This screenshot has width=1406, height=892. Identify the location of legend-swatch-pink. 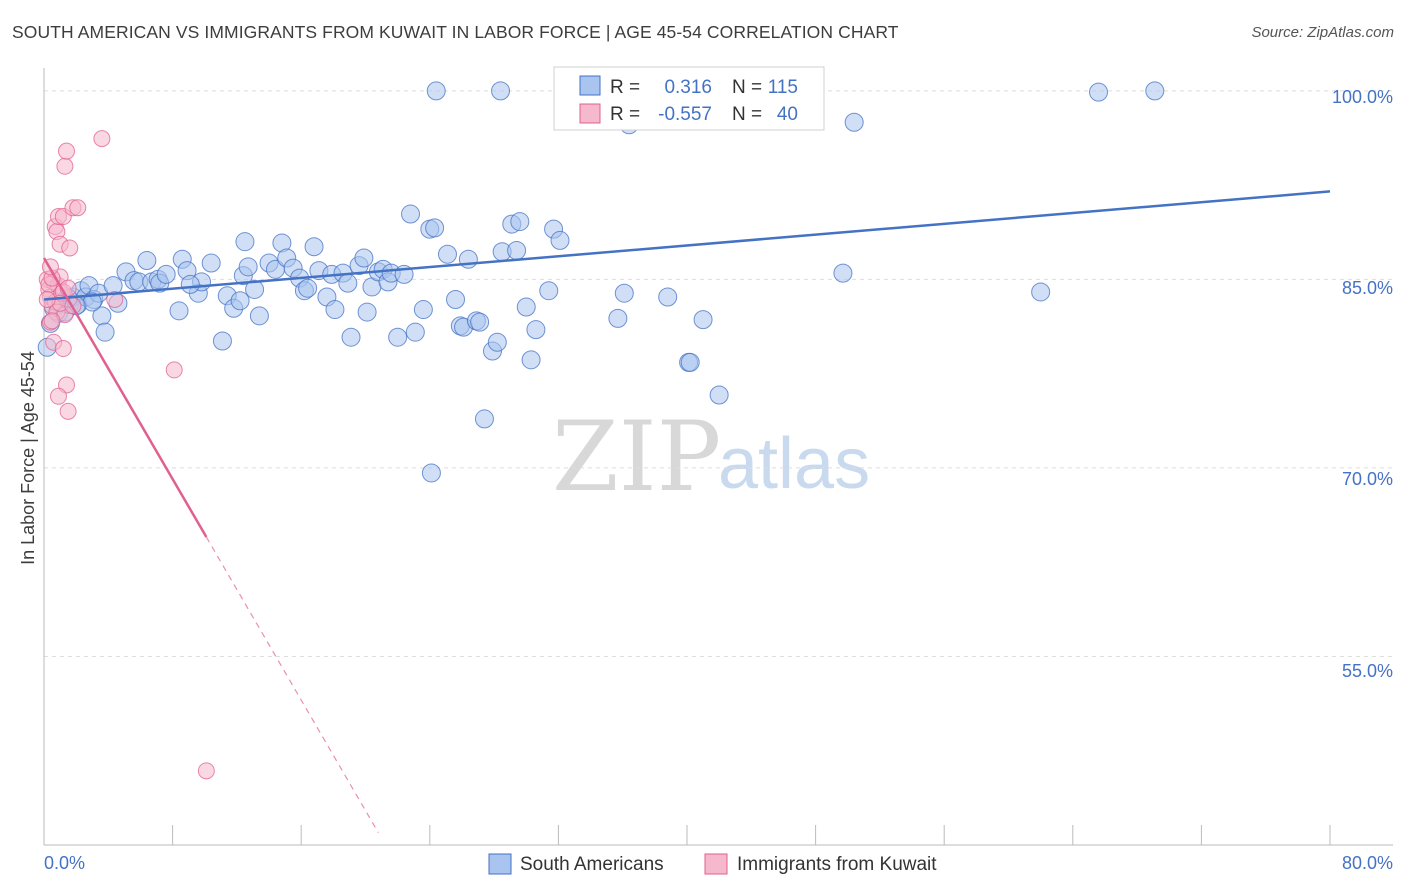
(590, 113).